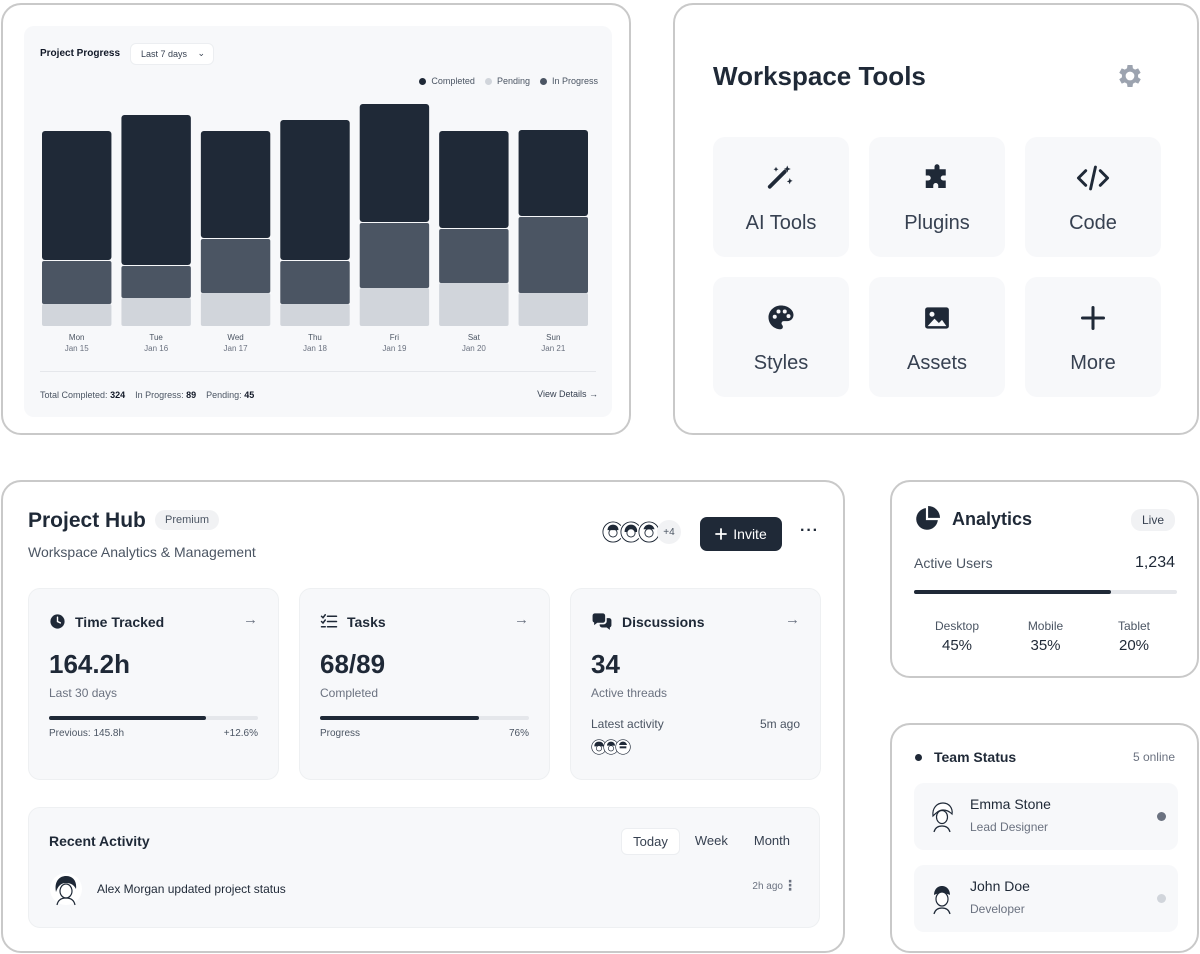 The height and width of the screenshot is (954, 1200). I want to click on discussions-value: 34, so click(605, 664).